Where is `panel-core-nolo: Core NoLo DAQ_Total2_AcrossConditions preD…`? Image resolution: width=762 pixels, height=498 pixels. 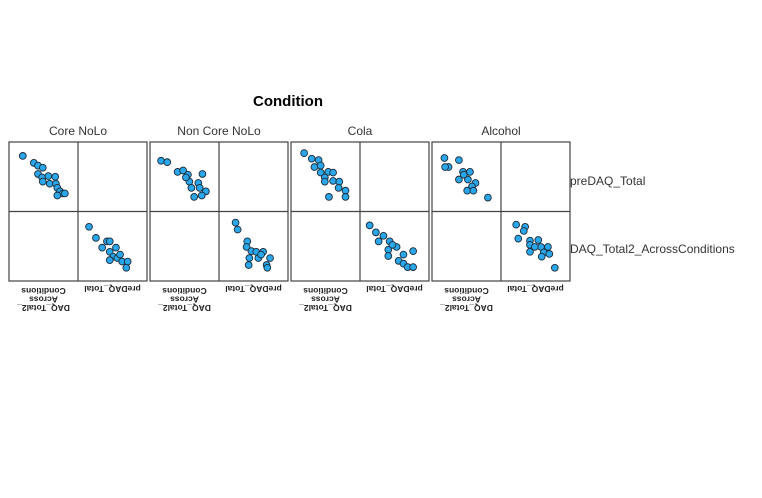 panel-core-nolo: Core NoLo DAQ_Total2_AcrossConditions preD… is located at coordinates (78, 218).